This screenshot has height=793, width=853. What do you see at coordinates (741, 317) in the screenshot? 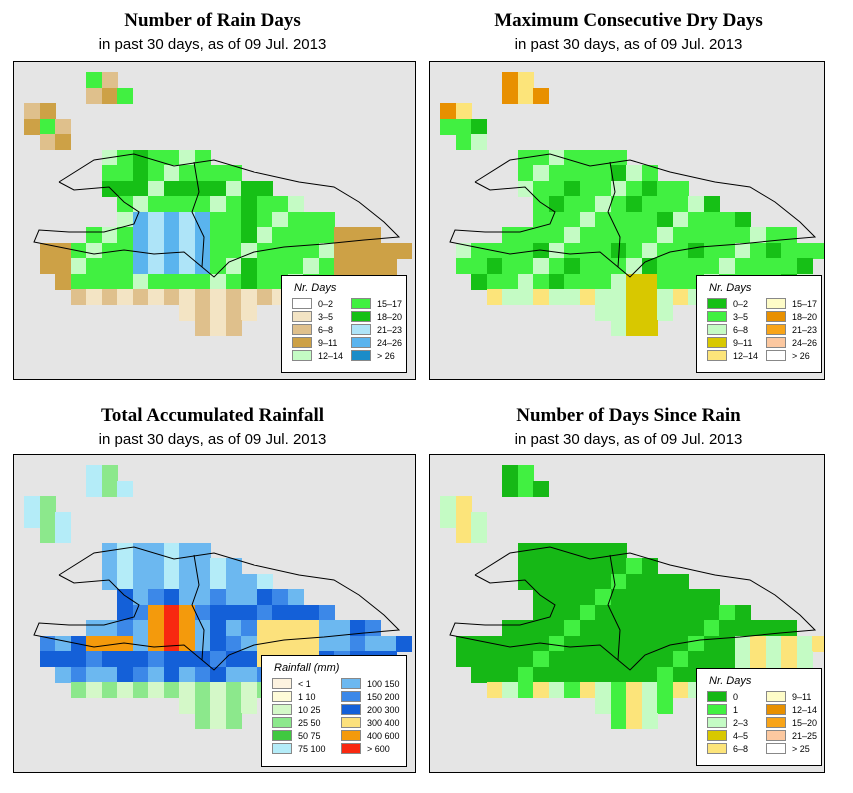
I see `legend-label: 3–5` at bounding box center [741, 317].